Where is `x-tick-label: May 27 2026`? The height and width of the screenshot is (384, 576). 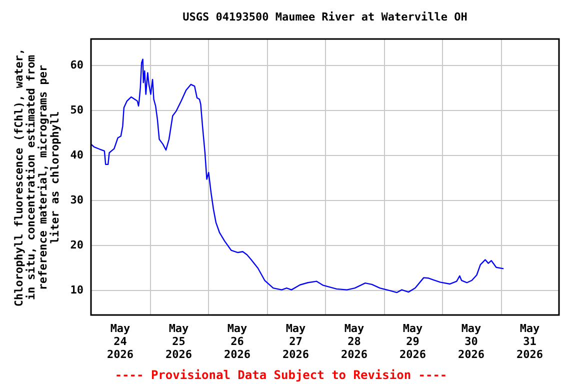
x-tick-label: May 27 2026 is located at coordinates (296, 341).